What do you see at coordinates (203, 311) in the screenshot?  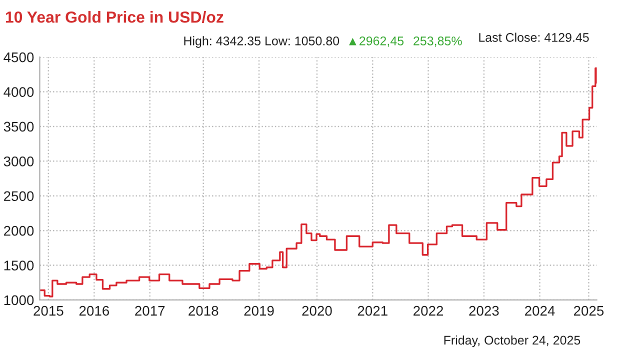 I see `x-tick-label: 2018` at bounding box center [203, 311].